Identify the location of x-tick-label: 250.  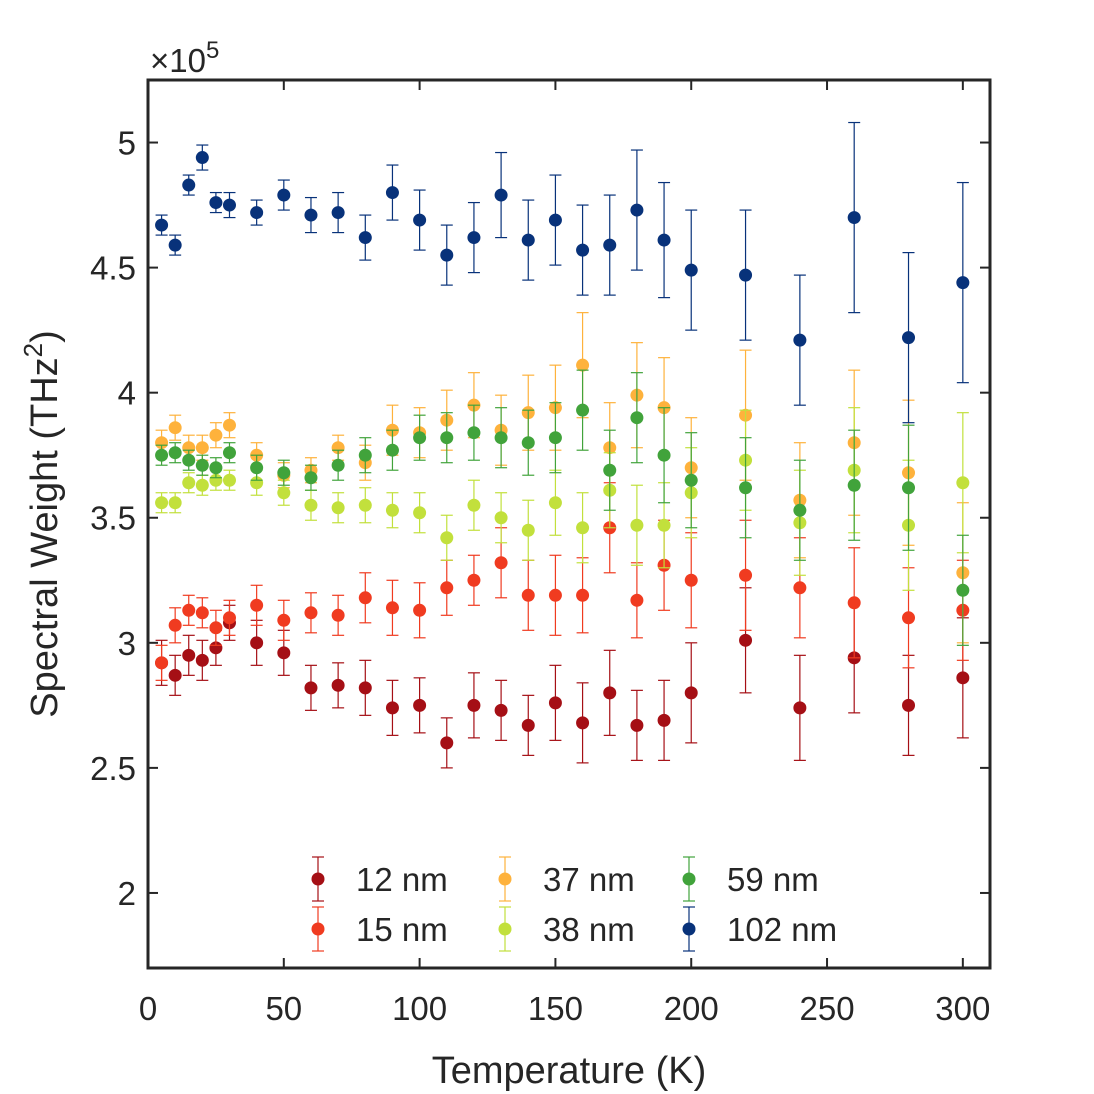
(827, 1008).